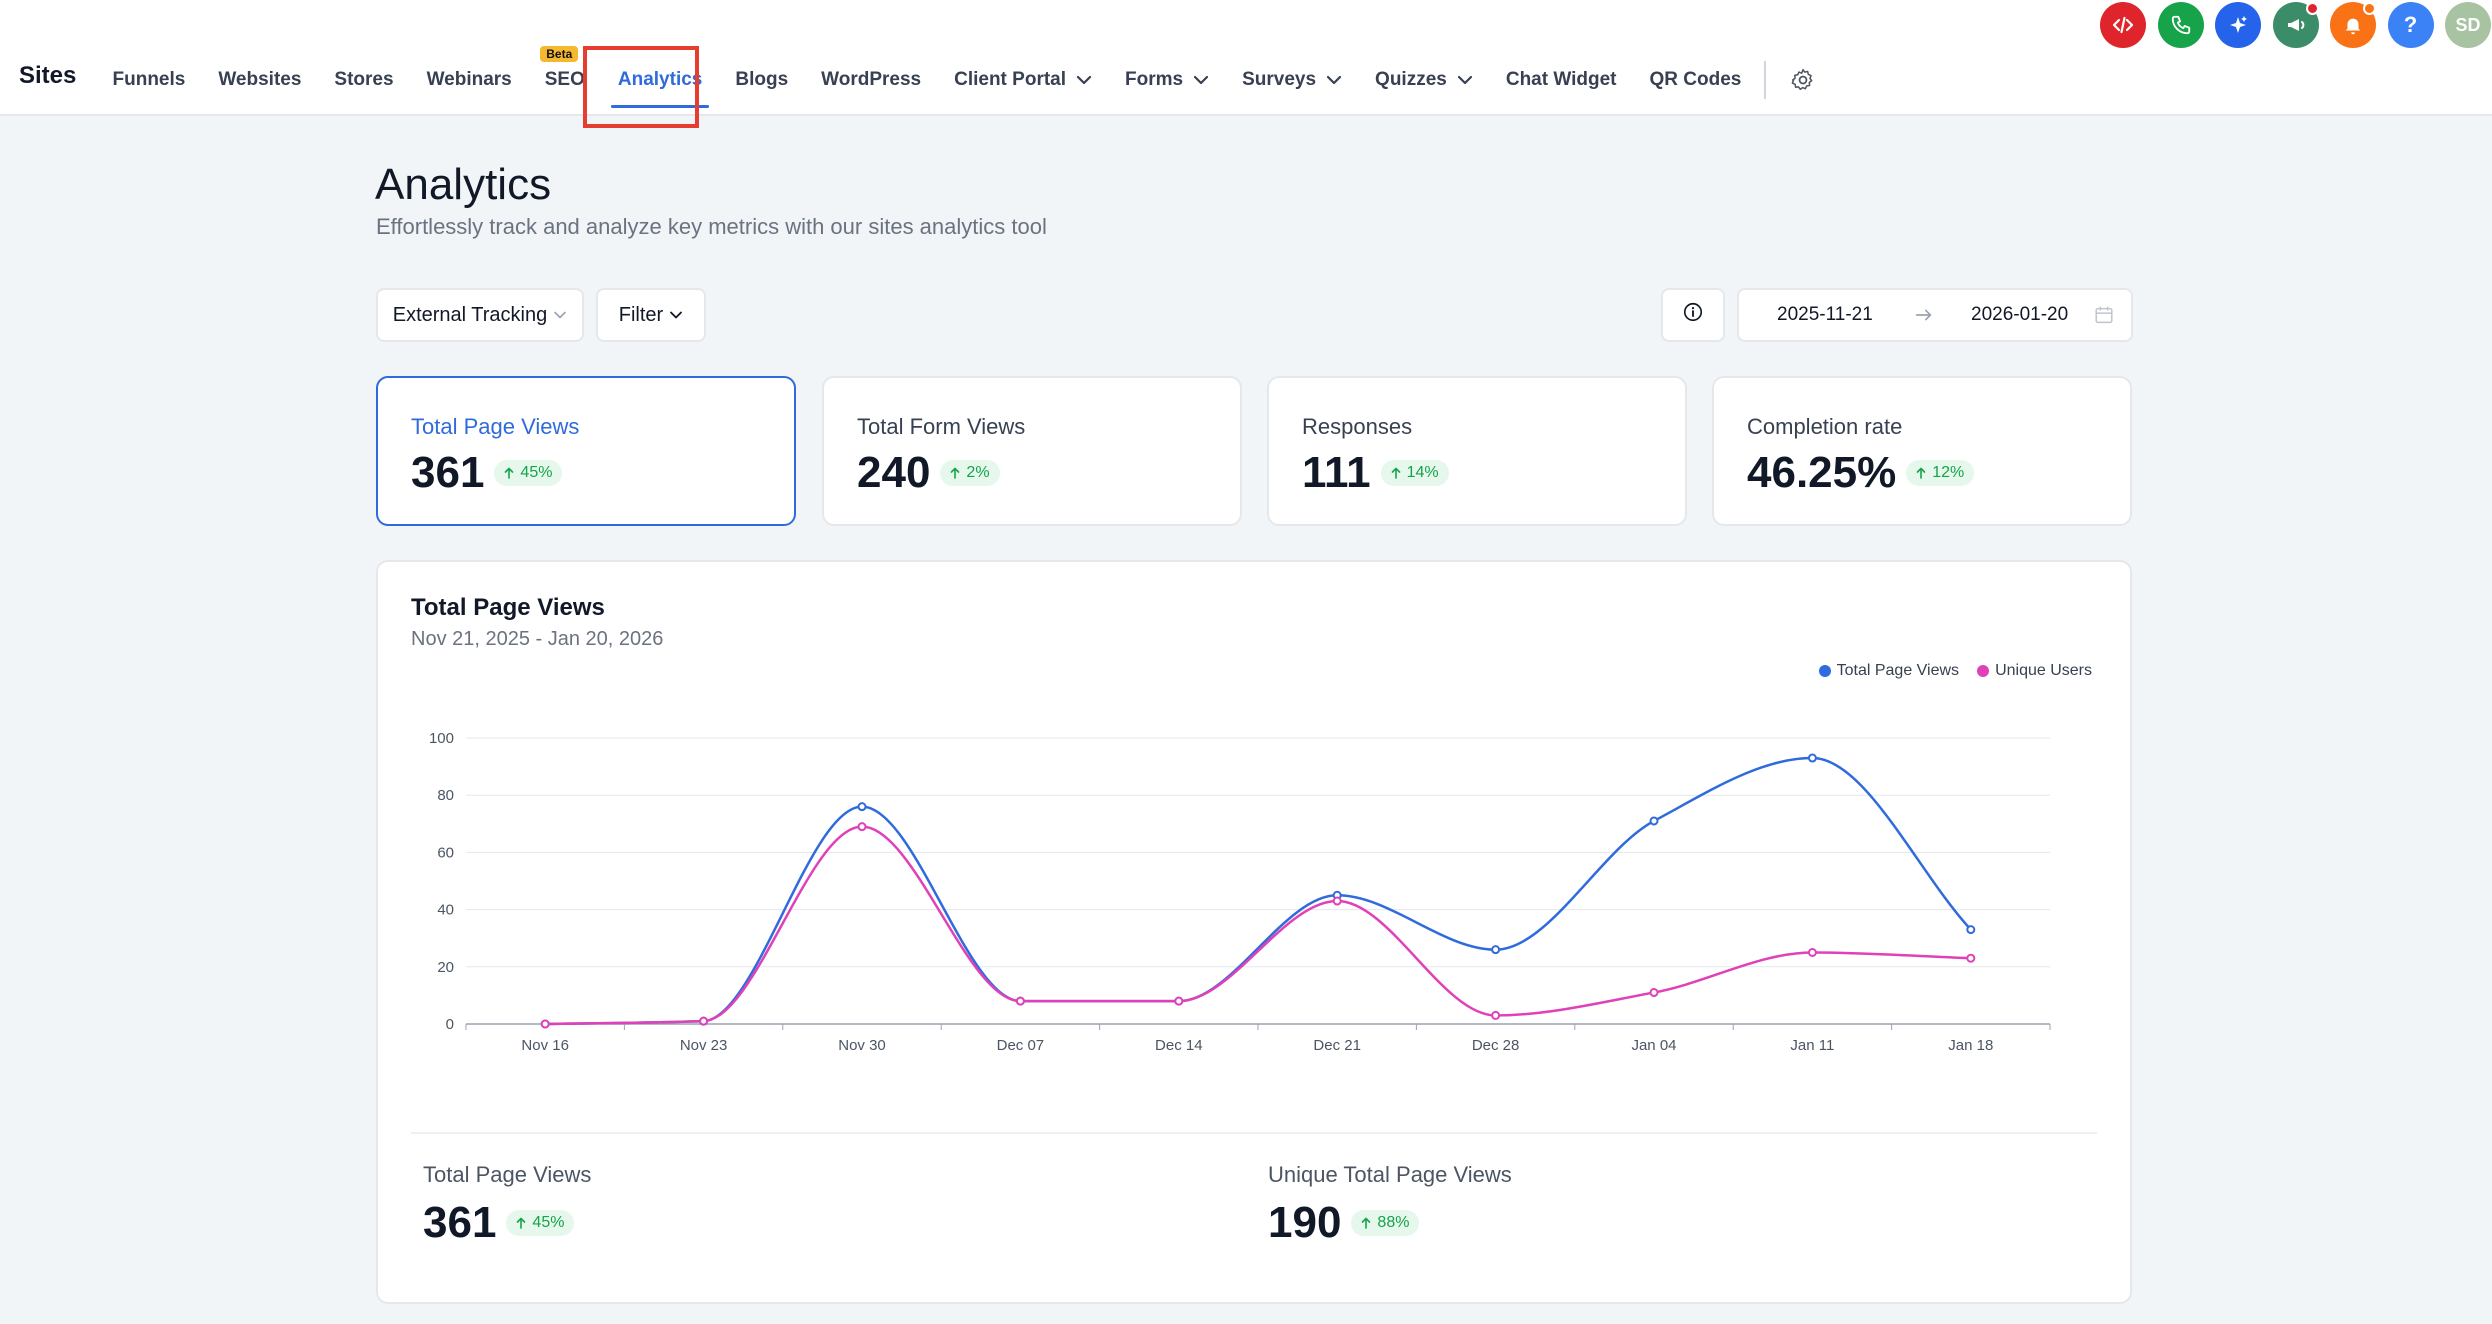 The width and height of the screenshot is (2492, 1324). I want to click on x-tick-label: Nov 23, so click(704, 1045).